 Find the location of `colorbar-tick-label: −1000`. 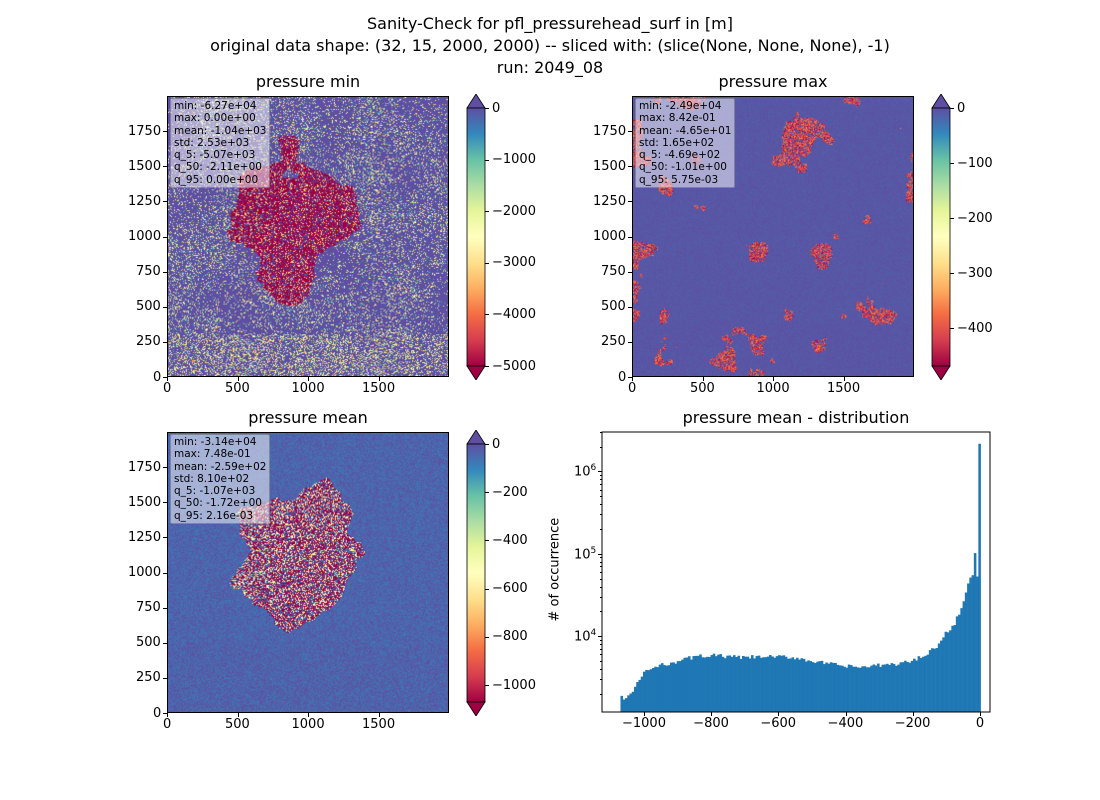

colorbar-tick-label: −1000 is located at coordinates (514, 160).